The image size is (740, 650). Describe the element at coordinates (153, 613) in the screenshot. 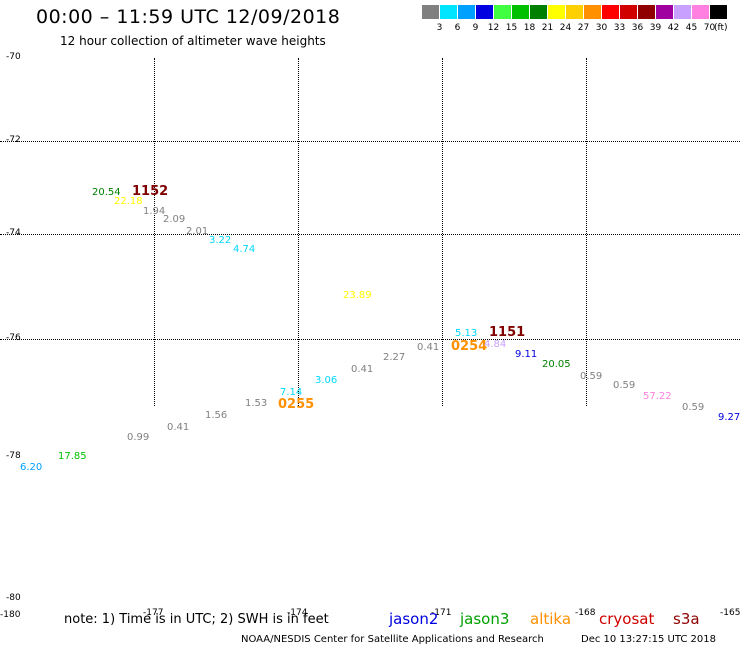

I see `longitude-label: -177` at that location.